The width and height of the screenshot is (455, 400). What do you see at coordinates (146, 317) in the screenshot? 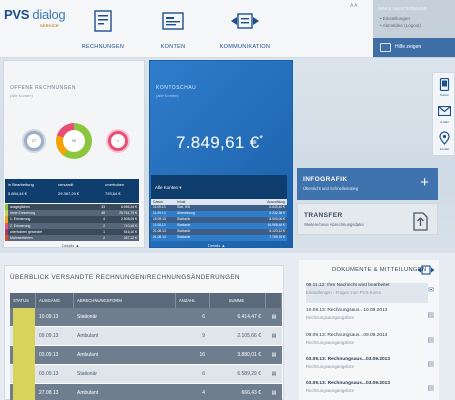
I see `table-row: 10.09.13 Stationär 6 6.414,47 € ▤` at bounding box center [146, 317].